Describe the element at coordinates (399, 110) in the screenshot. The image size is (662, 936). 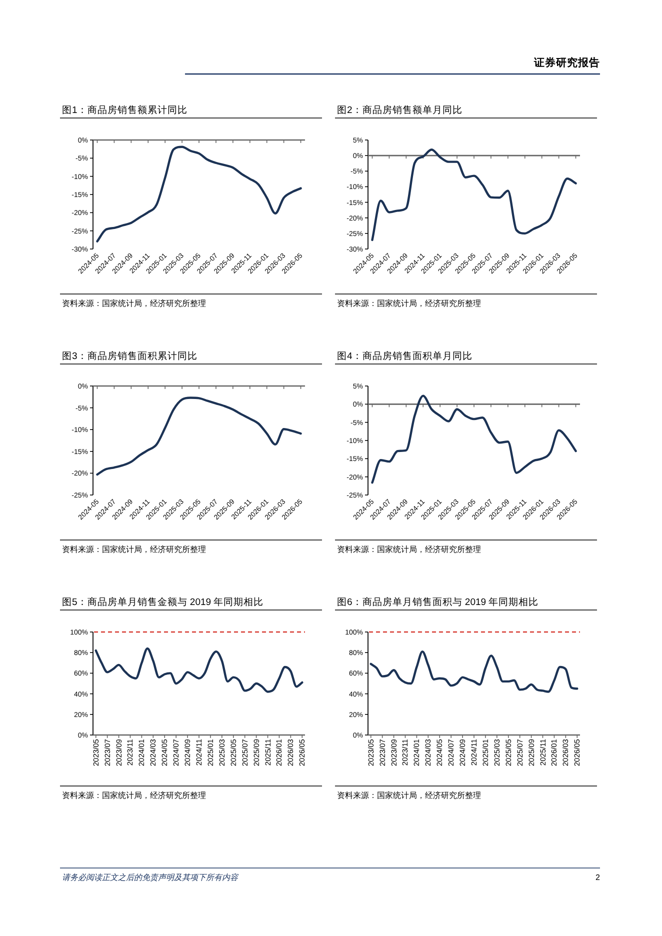
I see `chart-title: 图2：商品房销售额单月同比` at that location.